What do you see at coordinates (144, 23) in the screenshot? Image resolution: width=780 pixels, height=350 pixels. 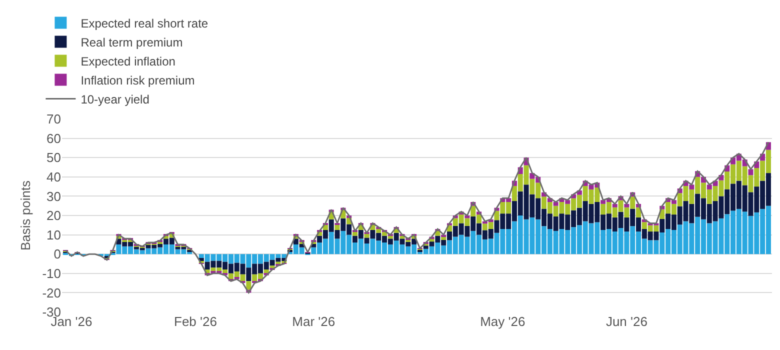 I see `legend-label: Expected real short rate` at bounding box center [144, 23].